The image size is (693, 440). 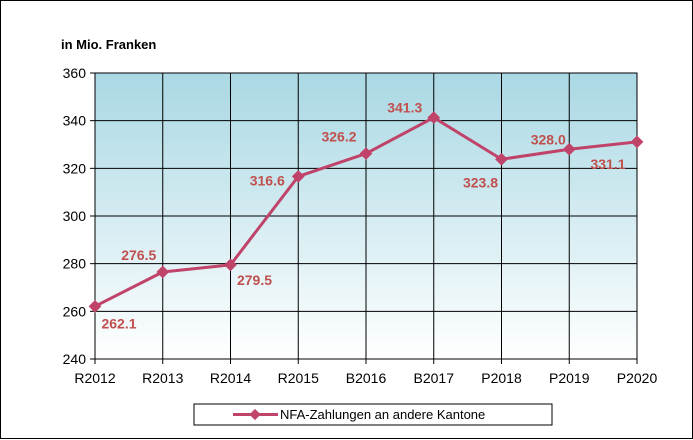 I want to click on data-label: 326.2, so click(x=338, y=137).